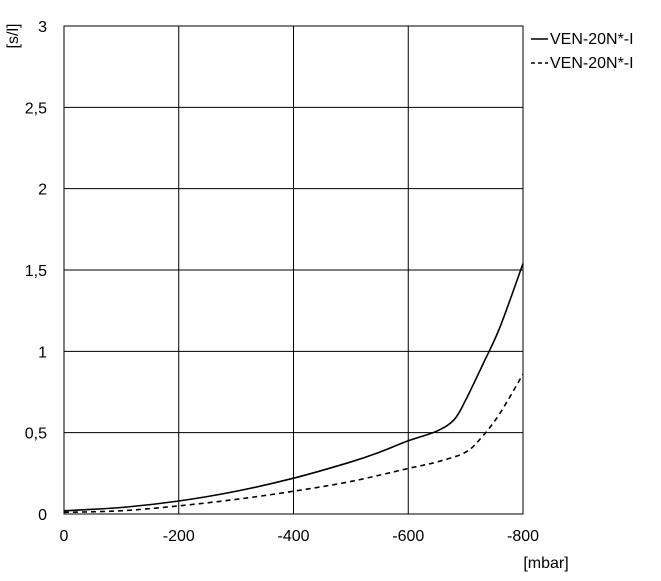 Image resolution: width=661 pixels, height=581 pixels. I want to click on y-tick-label-5: 2,5, so click(36, 108).